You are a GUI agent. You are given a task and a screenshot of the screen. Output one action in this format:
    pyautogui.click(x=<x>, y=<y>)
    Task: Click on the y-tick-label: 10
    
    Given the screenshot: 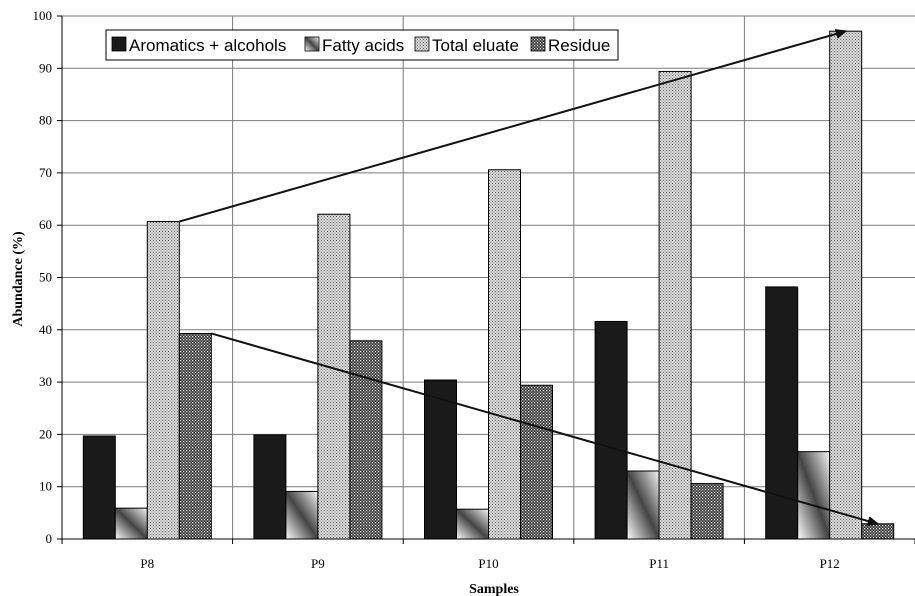 What is the action you would take?
    pyautogui.click(x=45, y=486)
    